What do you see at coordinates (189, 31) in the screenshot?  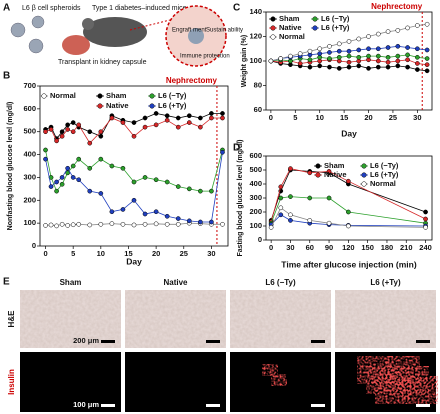 I see `label: Engraft ment` at bounding box center [189, 31].